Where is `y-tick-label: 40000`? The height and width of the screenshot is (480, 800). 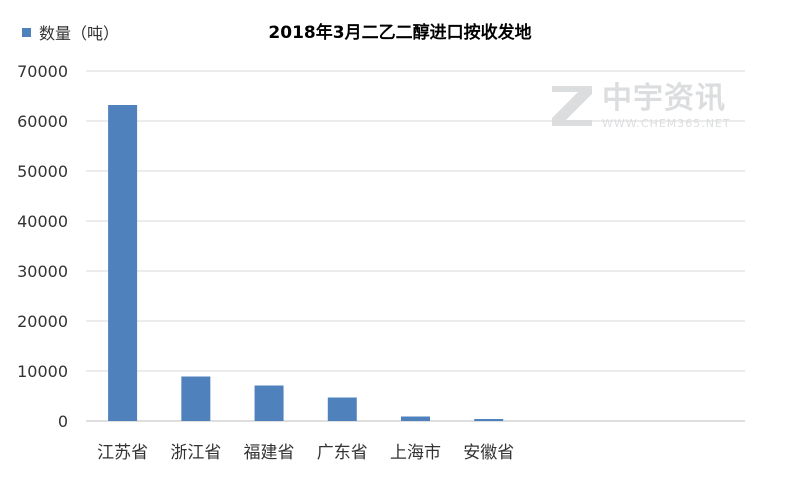 y-tick-label: 40000 is located at coordinates (42, 221).